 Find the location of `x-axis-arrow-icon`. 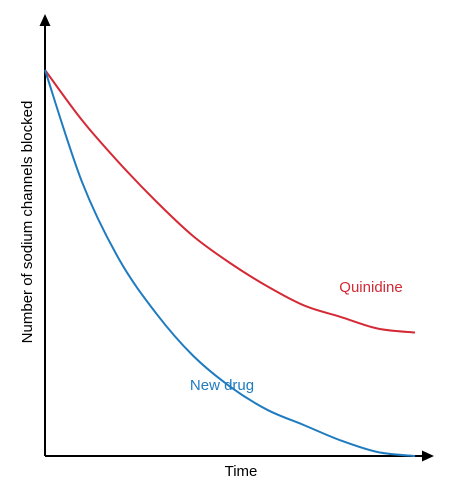

x-axis-arrow-icon is located at coordinates (428, 456).